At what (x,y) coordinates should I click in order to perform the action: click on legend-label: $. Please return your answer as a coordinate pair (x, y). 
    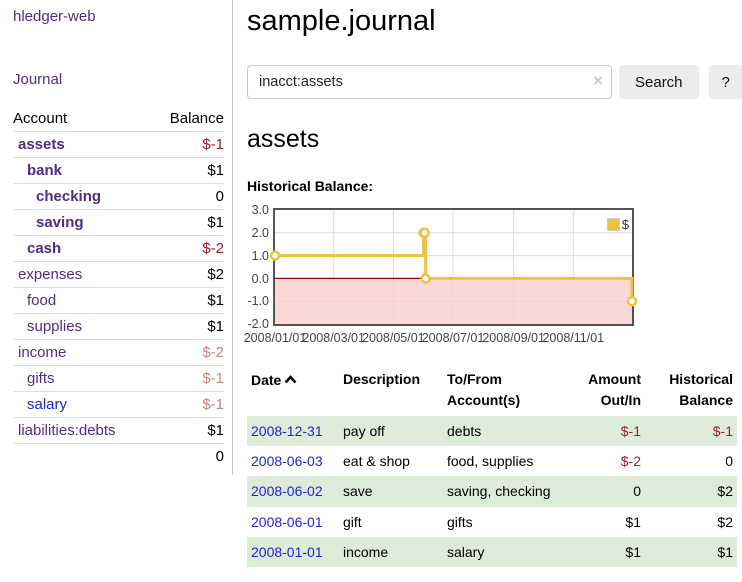
    Looking at the image, I should click on (625, 225).